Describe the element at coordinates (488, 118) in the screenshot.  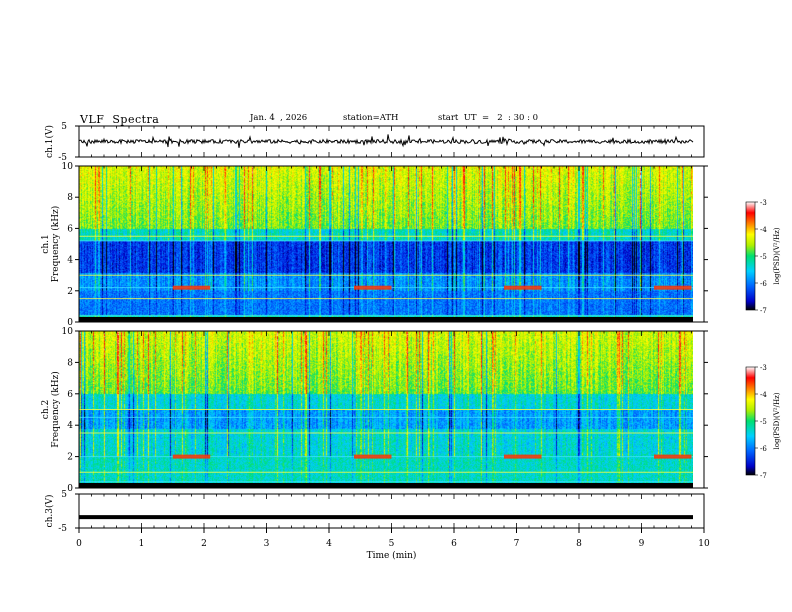
I see `start-time-label: start UT = 2 : 30 : 0` at that location.